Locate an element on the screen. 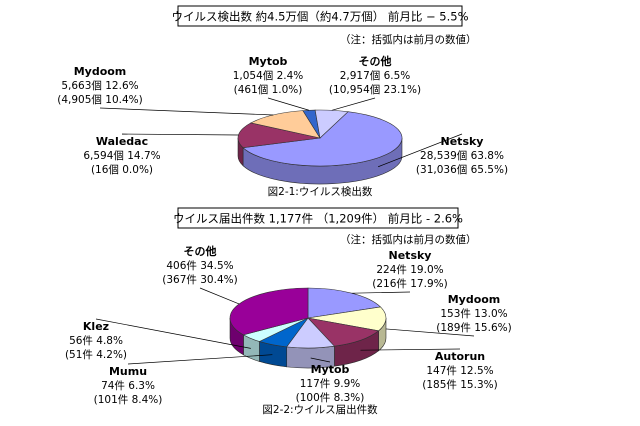 This screenshot has width=640, height=426. previous-label: (216件 17.9%) is located at coordinates (409, 284).